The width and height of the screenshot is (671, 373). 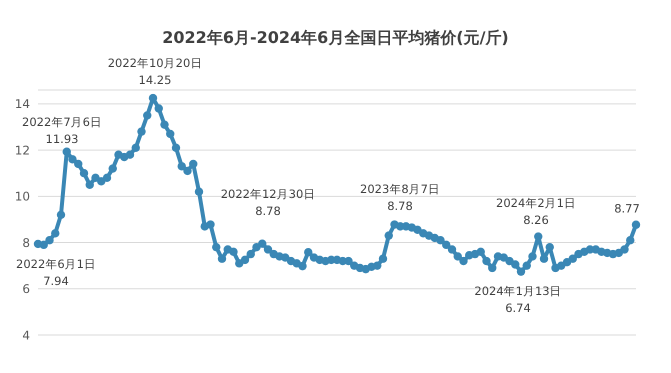 What do you see at coordinates (400, 198) in the screenshot?
I see `annotation: 2023年8月7日 8.78` at bounding box center [400, 198].